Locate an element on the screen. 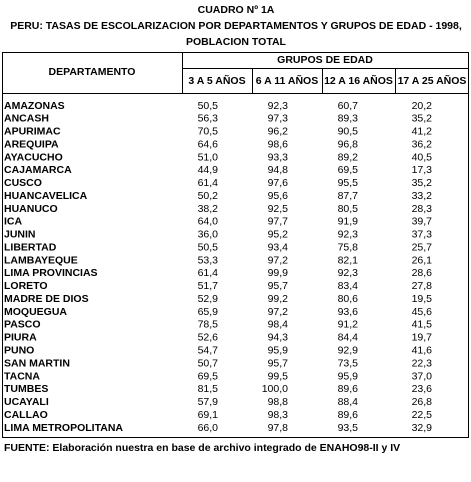  rate: 35,2 is located at coordinates (422, 119).